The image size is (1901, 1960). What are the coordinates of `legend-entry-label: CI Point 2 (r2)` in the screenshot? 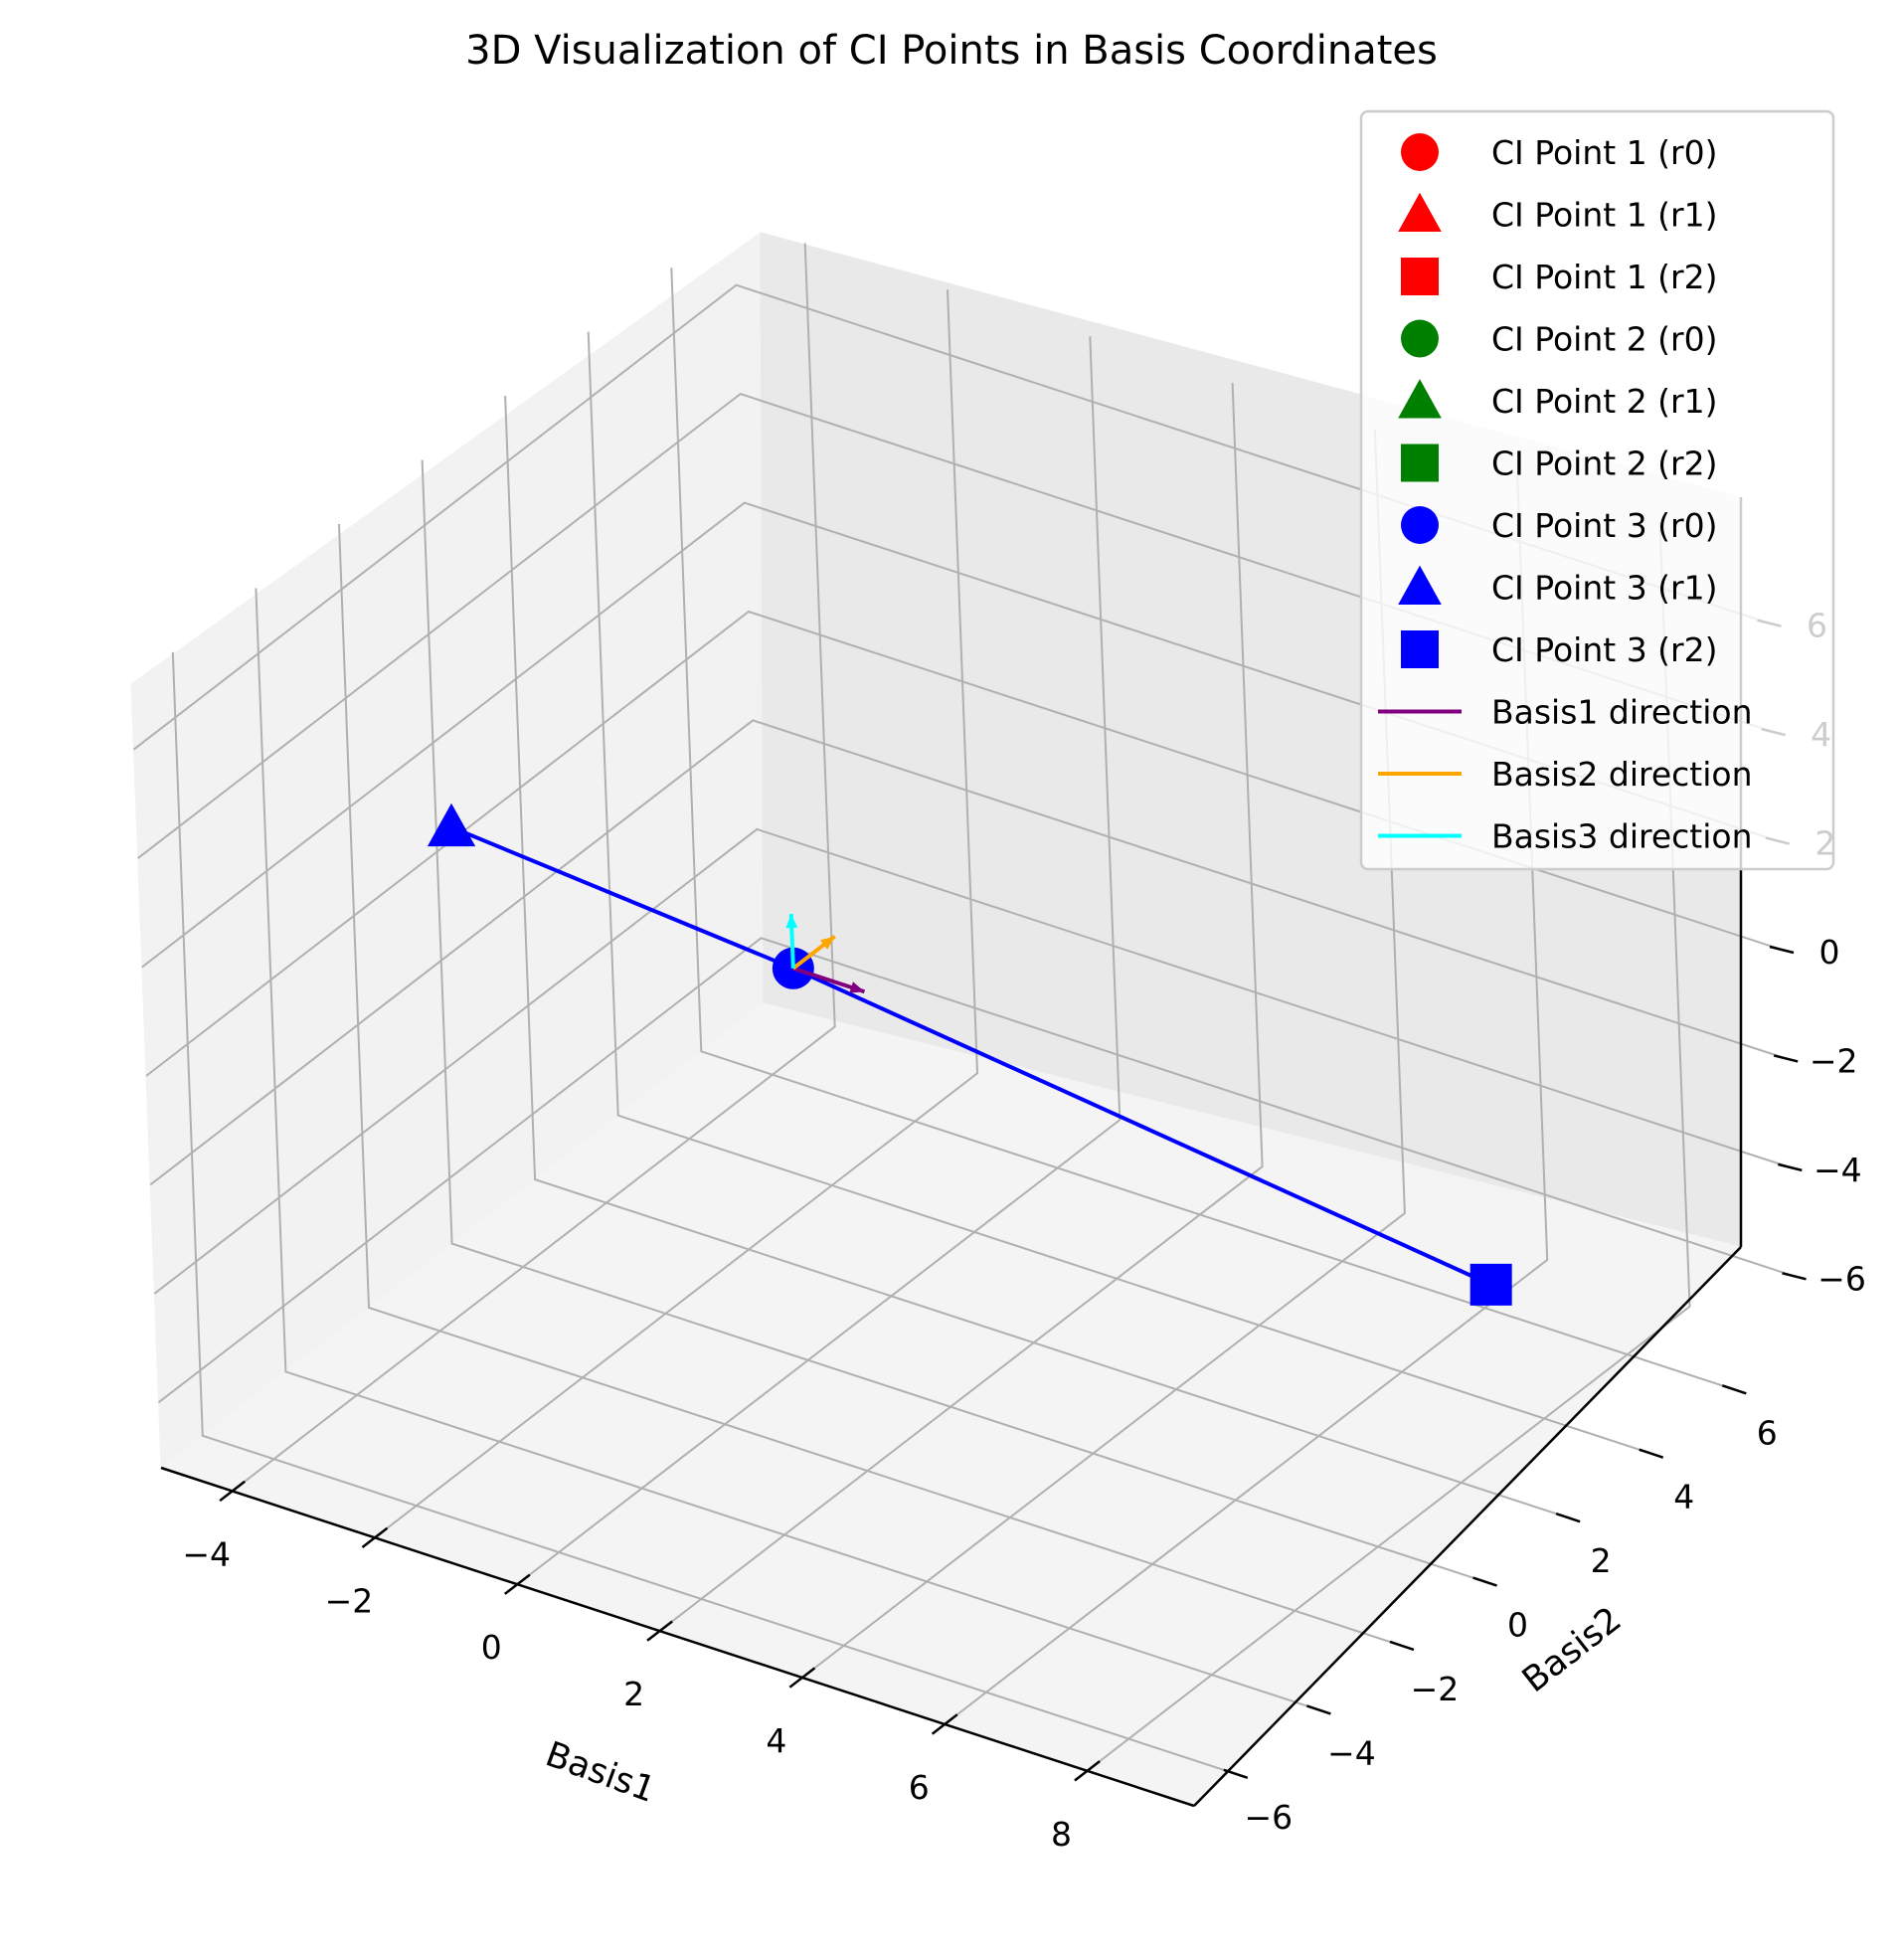 It's located at (1604, 464).